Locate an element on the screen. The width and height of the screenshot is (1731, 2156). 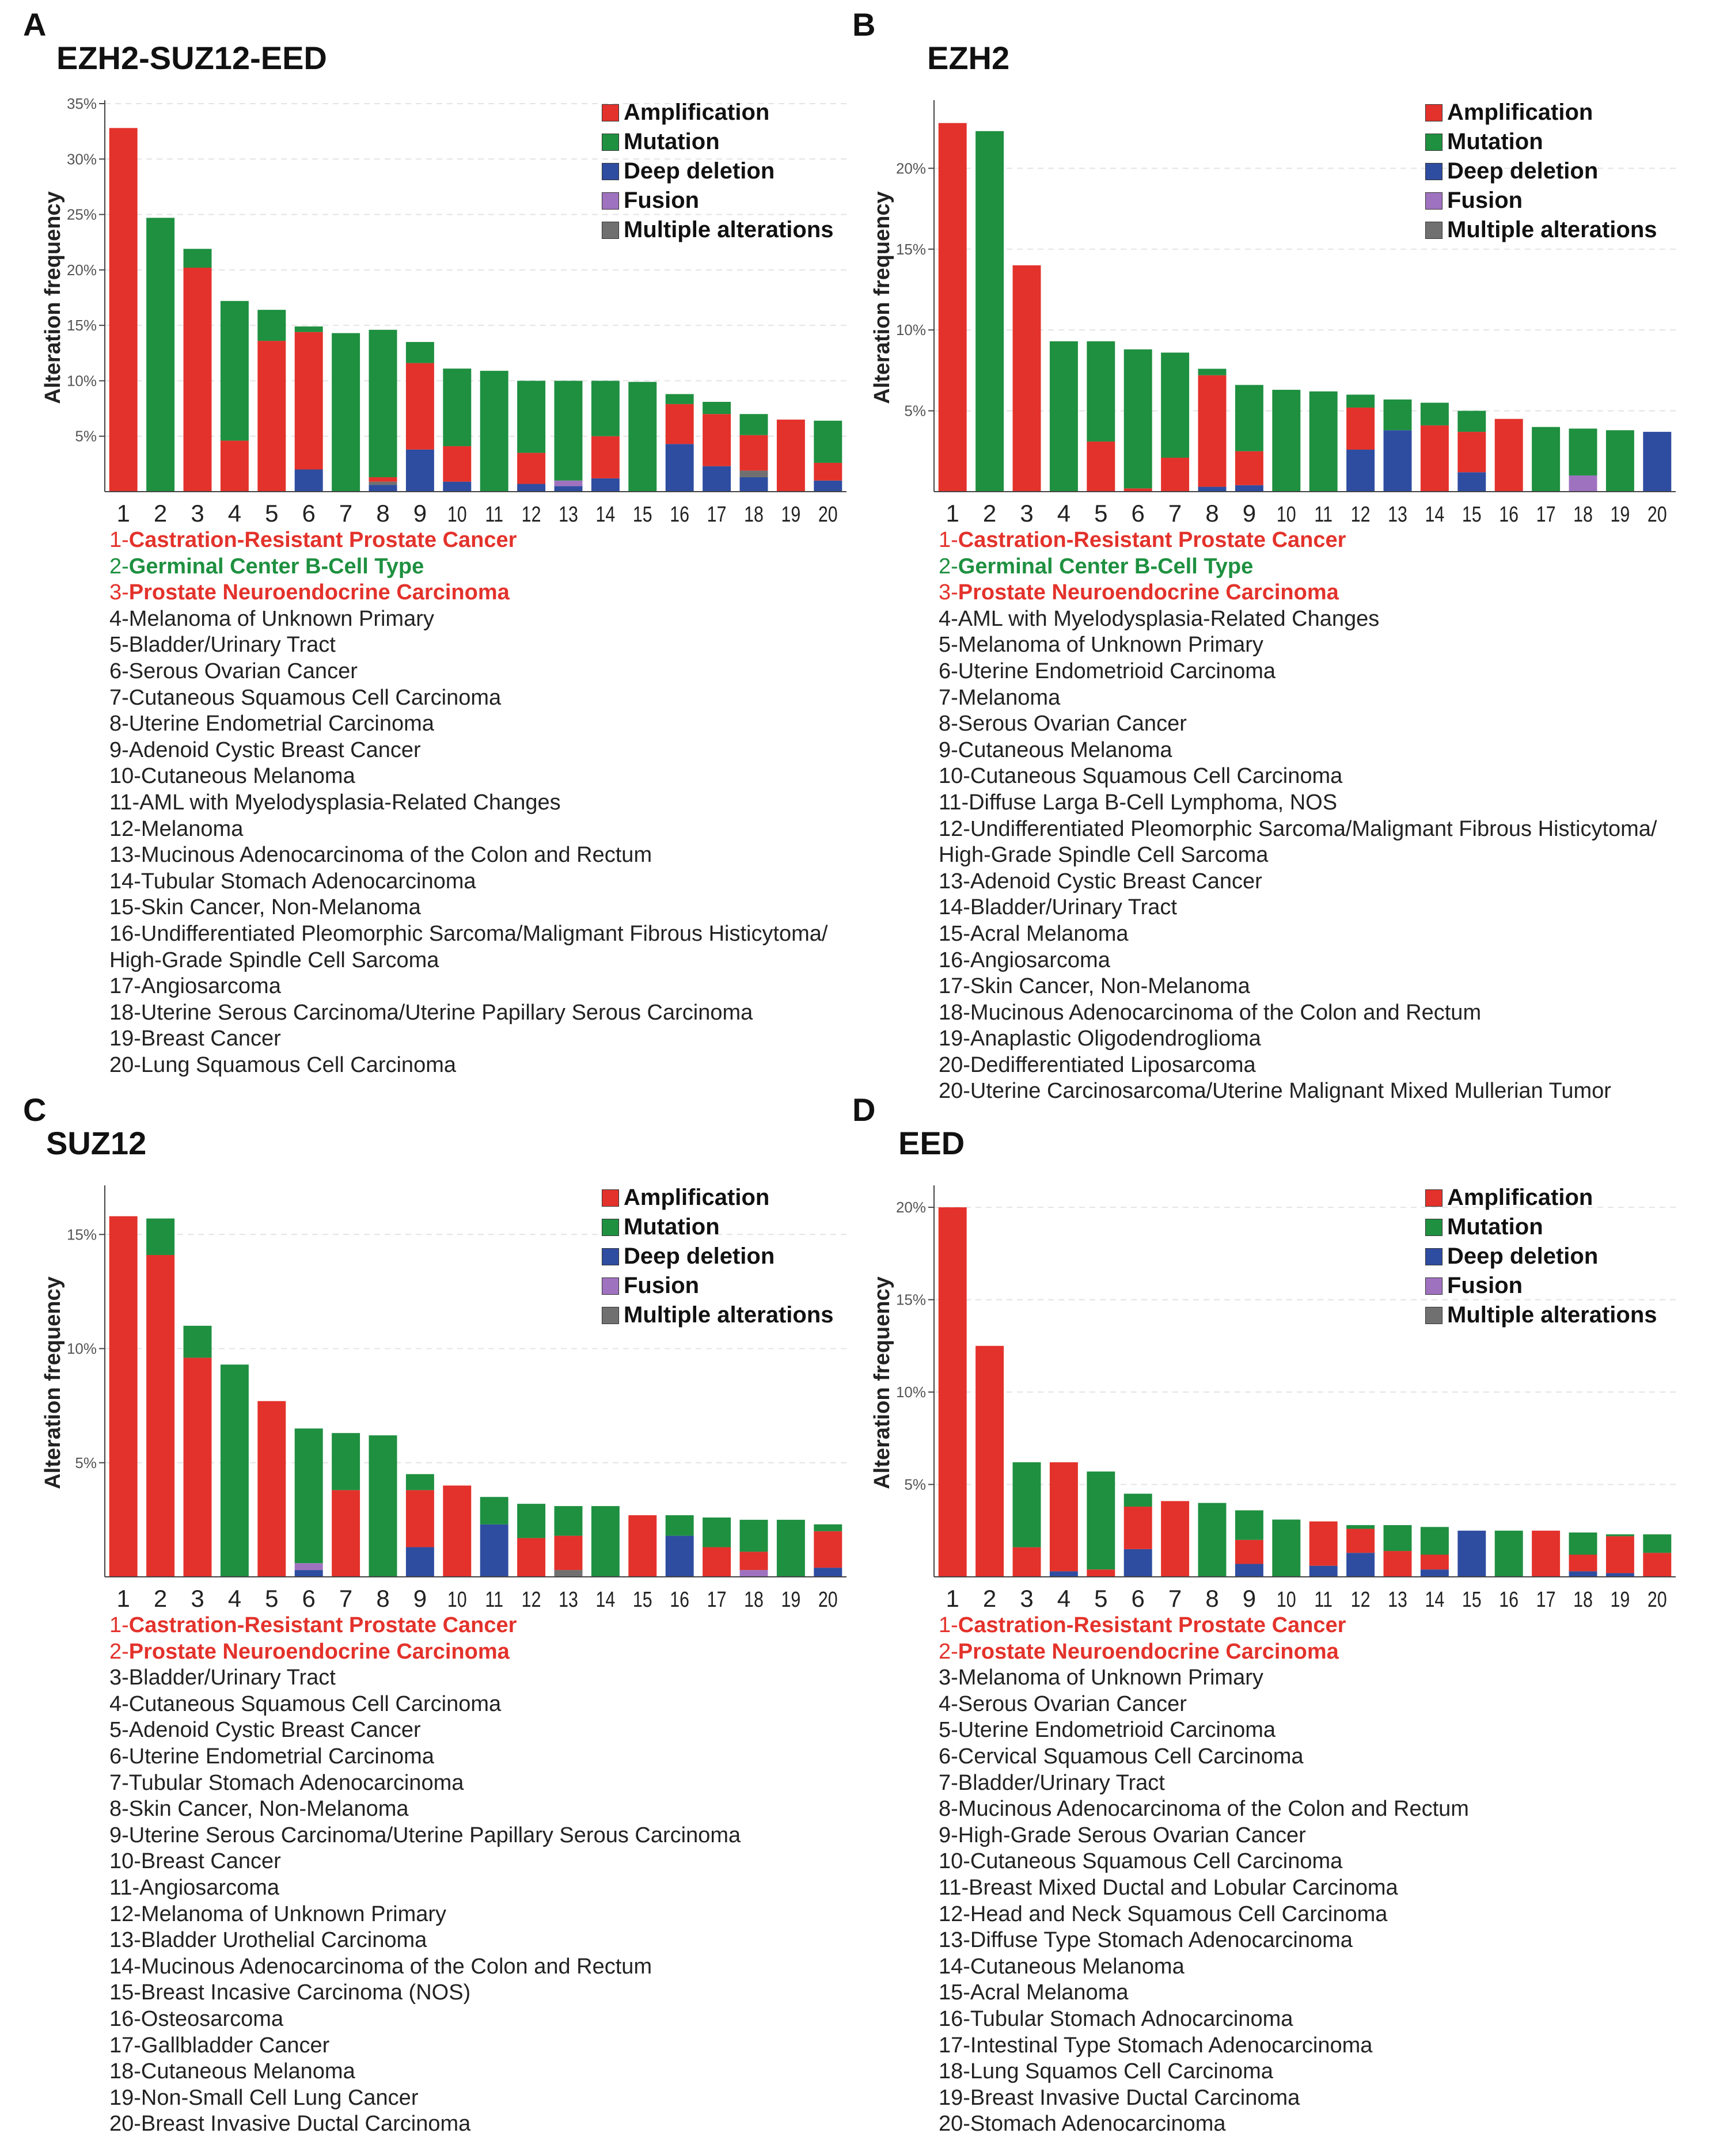
list-item: 13-Adenoid Cystic Breast Cancer is located at coordinates (1100, 881).